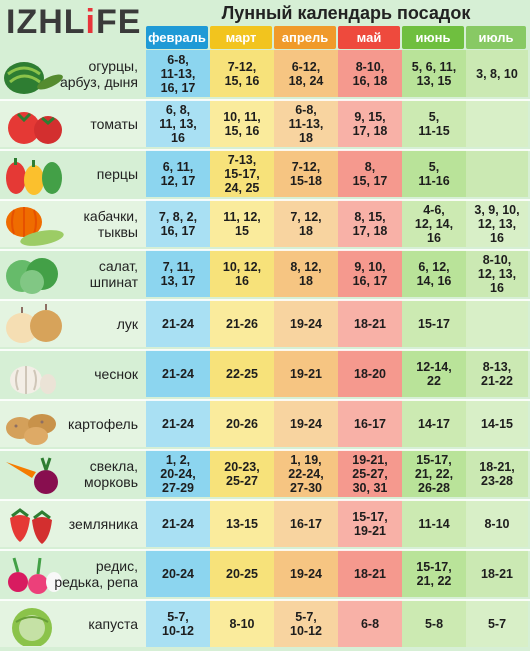 This screenshot has height=651, width=530. I want to click on vegetable-cell: кабачки, тыквы, so click(73, 223).